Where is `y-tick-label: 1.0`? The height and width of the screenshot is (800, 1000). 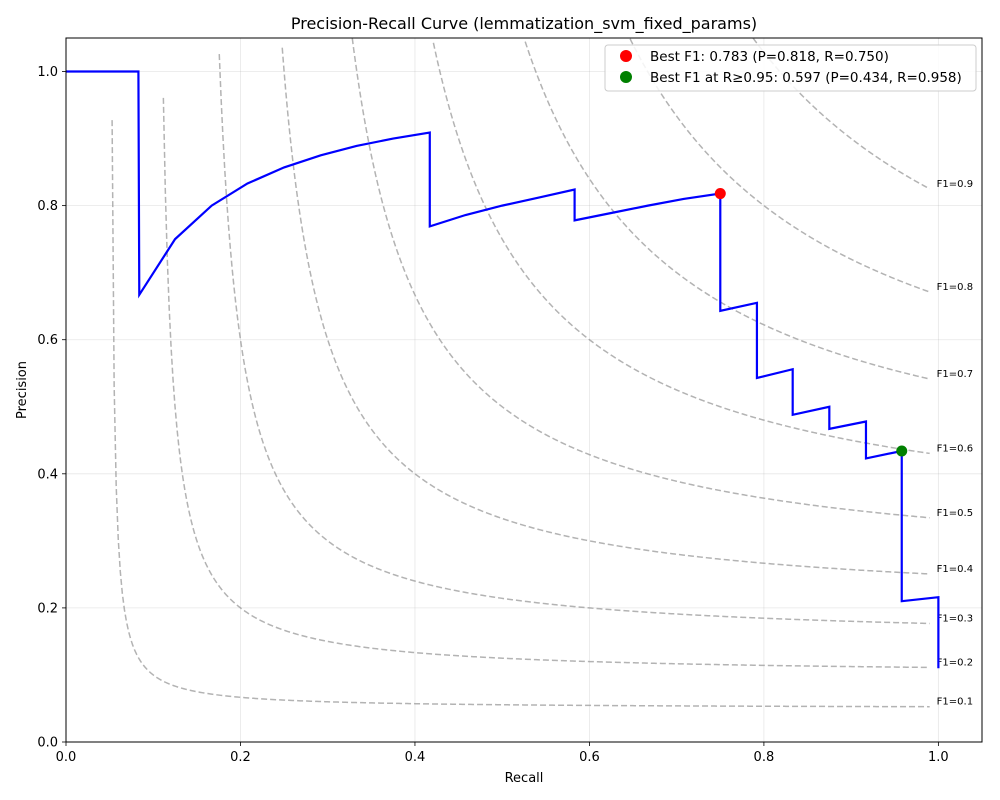 y-tick-label: 1.0 is located at coordinates (47, 72).